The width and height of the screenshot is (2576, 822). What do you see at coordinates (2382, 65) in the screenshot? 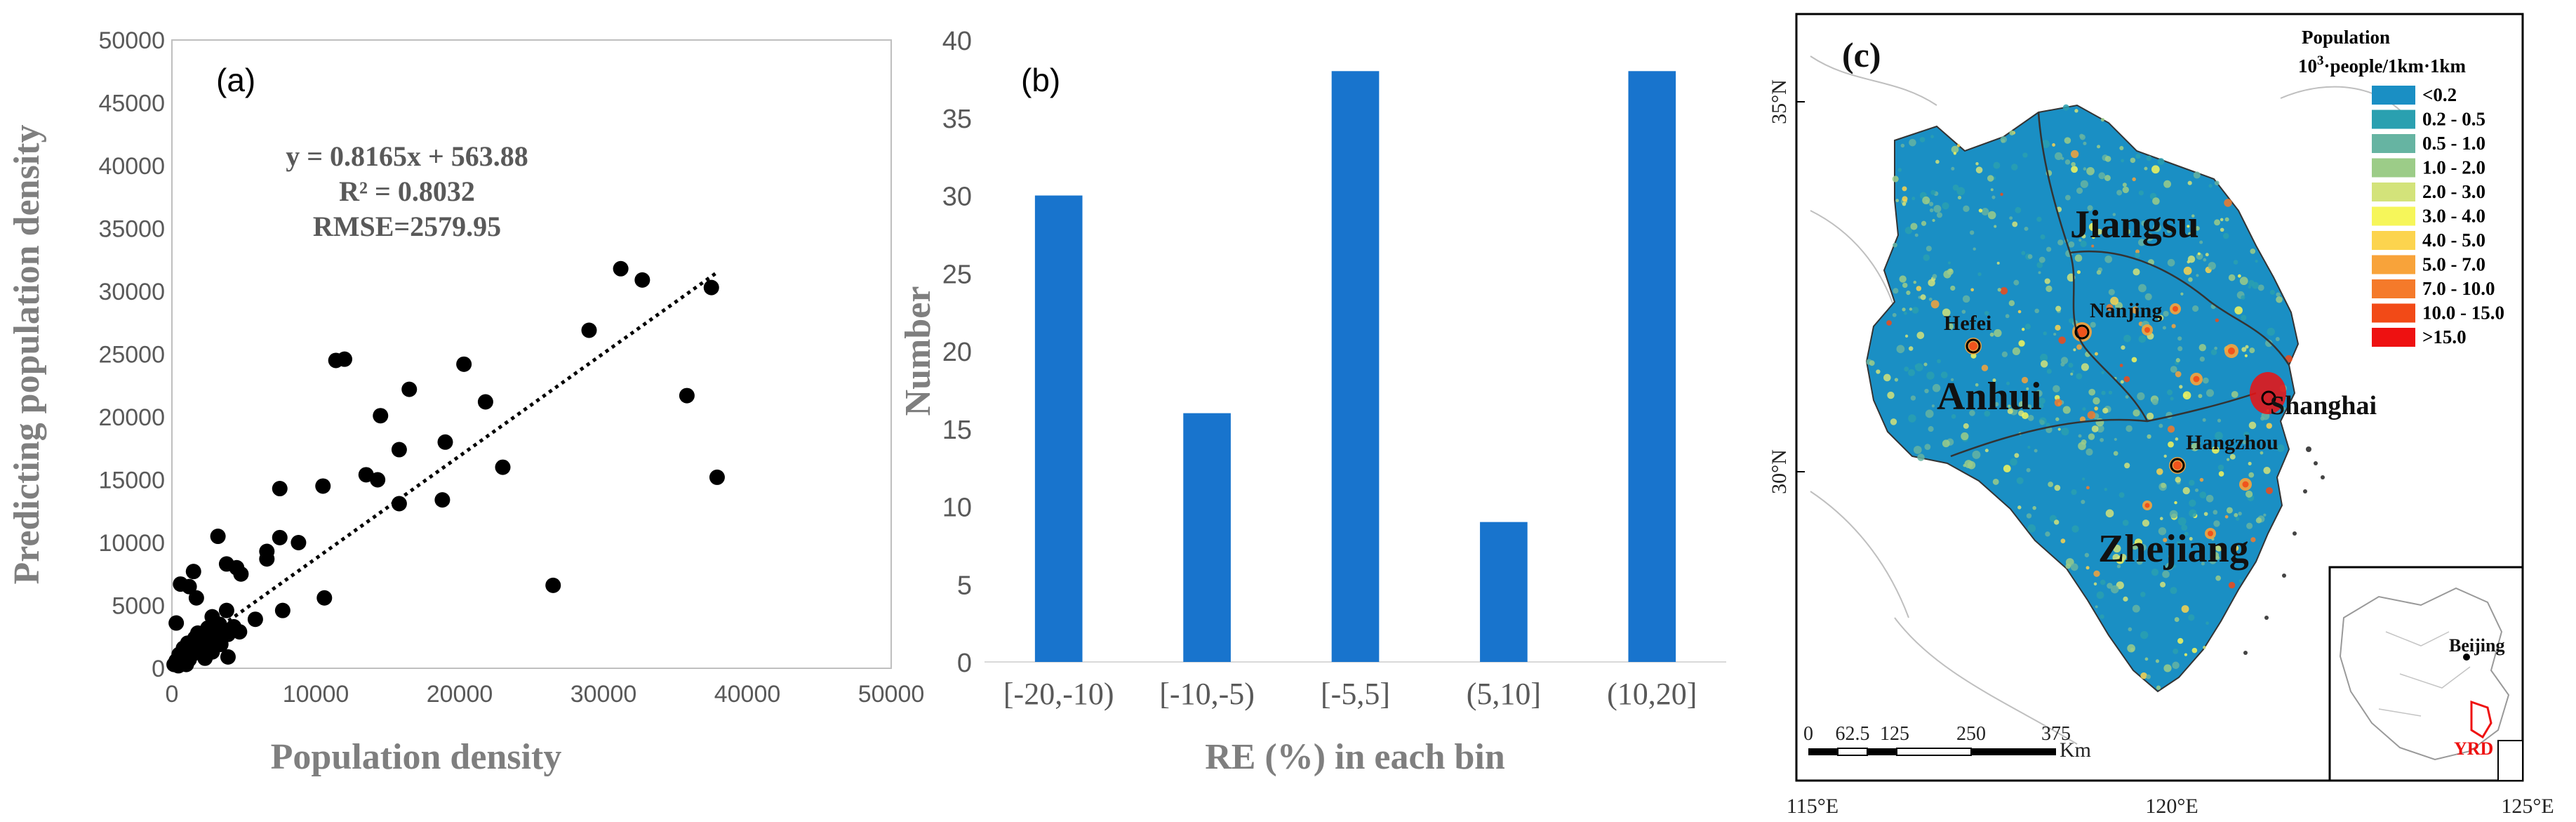
I see `legend-unit: 103·people/1km·1km` at bounding box center [2382, 65].